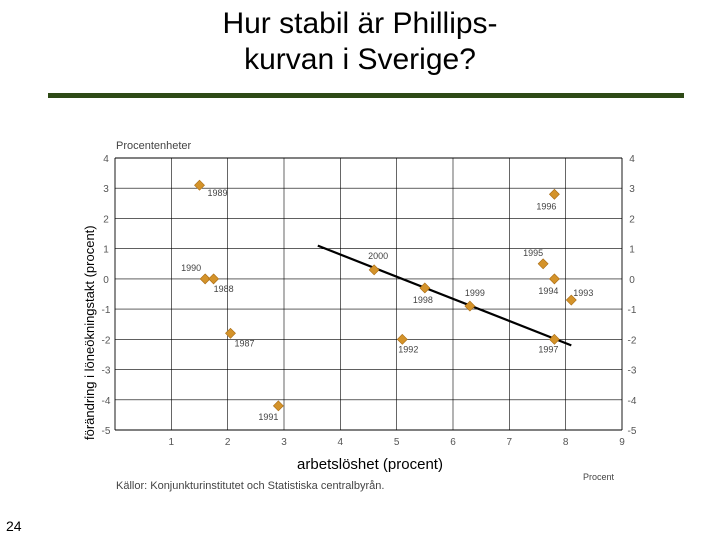 This screenshot has width=720, height=540. What do you see at coordinates (106, 280) in the screenshot?
I see `y-tick-label-left: 0` at bounding box center [106, 280].